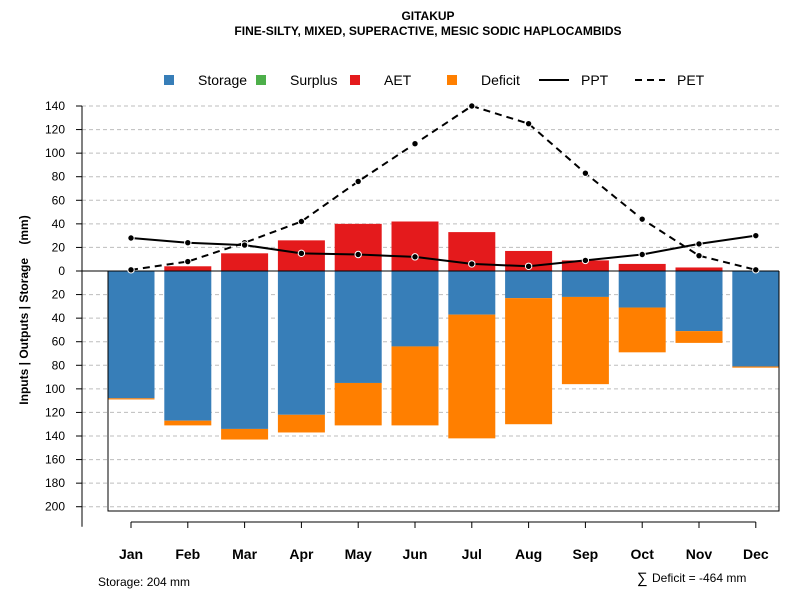 Image resolution: width=800 pixels, height=600 pixels. I want to click on aet-bar-jun, so click(415, 246).